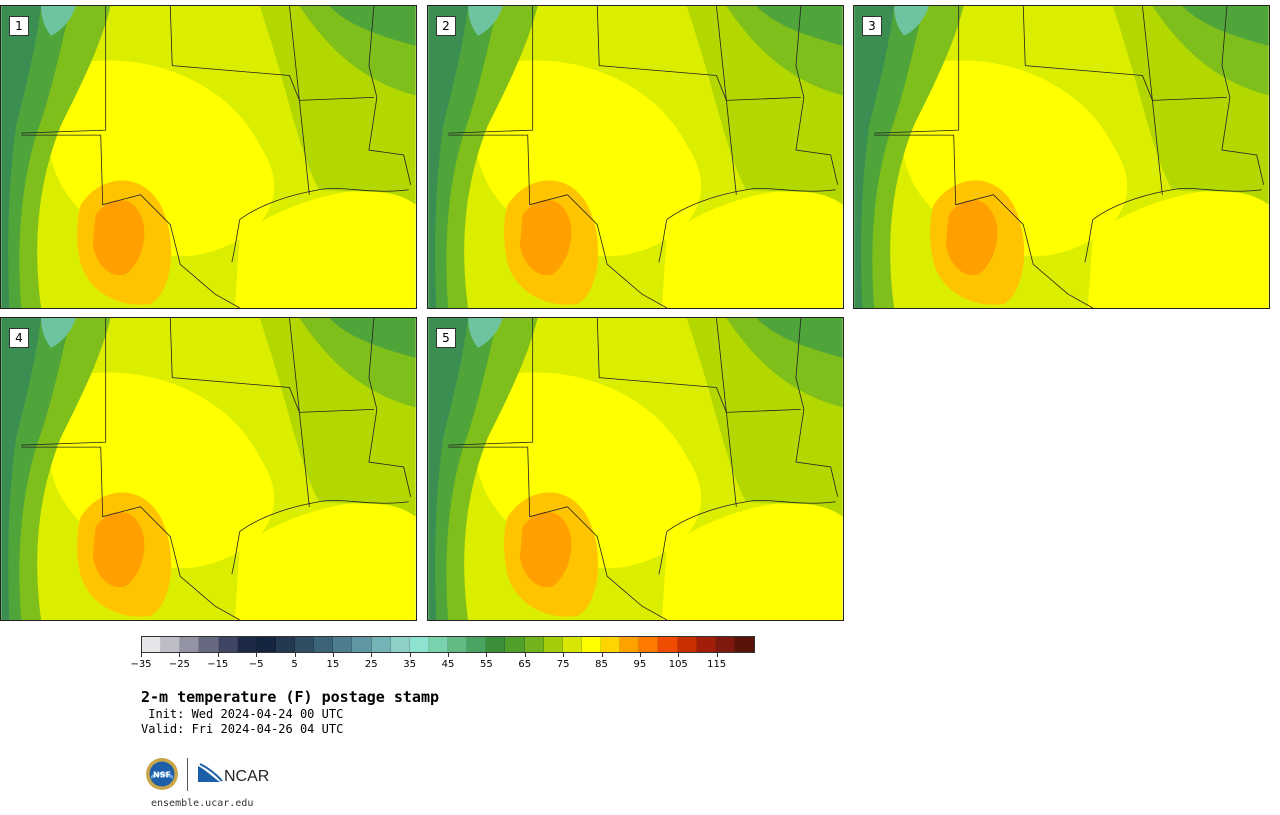 The image size is (1280, 815). Describe the element at coordinates (290, 697) in the screenshot. I see `plot-title: 2-m temperature (F) postage stamp` at that location.